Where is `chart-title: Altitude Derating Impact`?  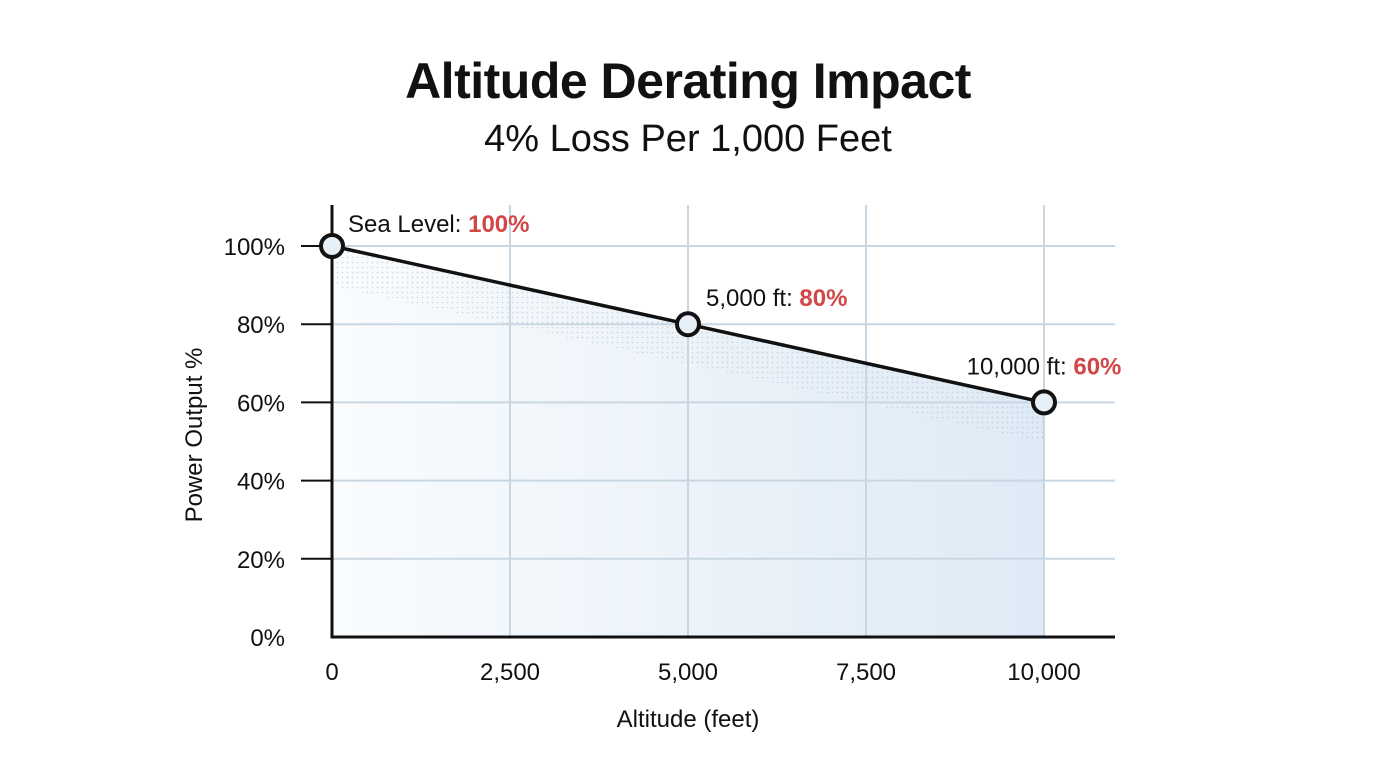 chart-title: Altitude Derating Impact is located at coordinates (688, 81).